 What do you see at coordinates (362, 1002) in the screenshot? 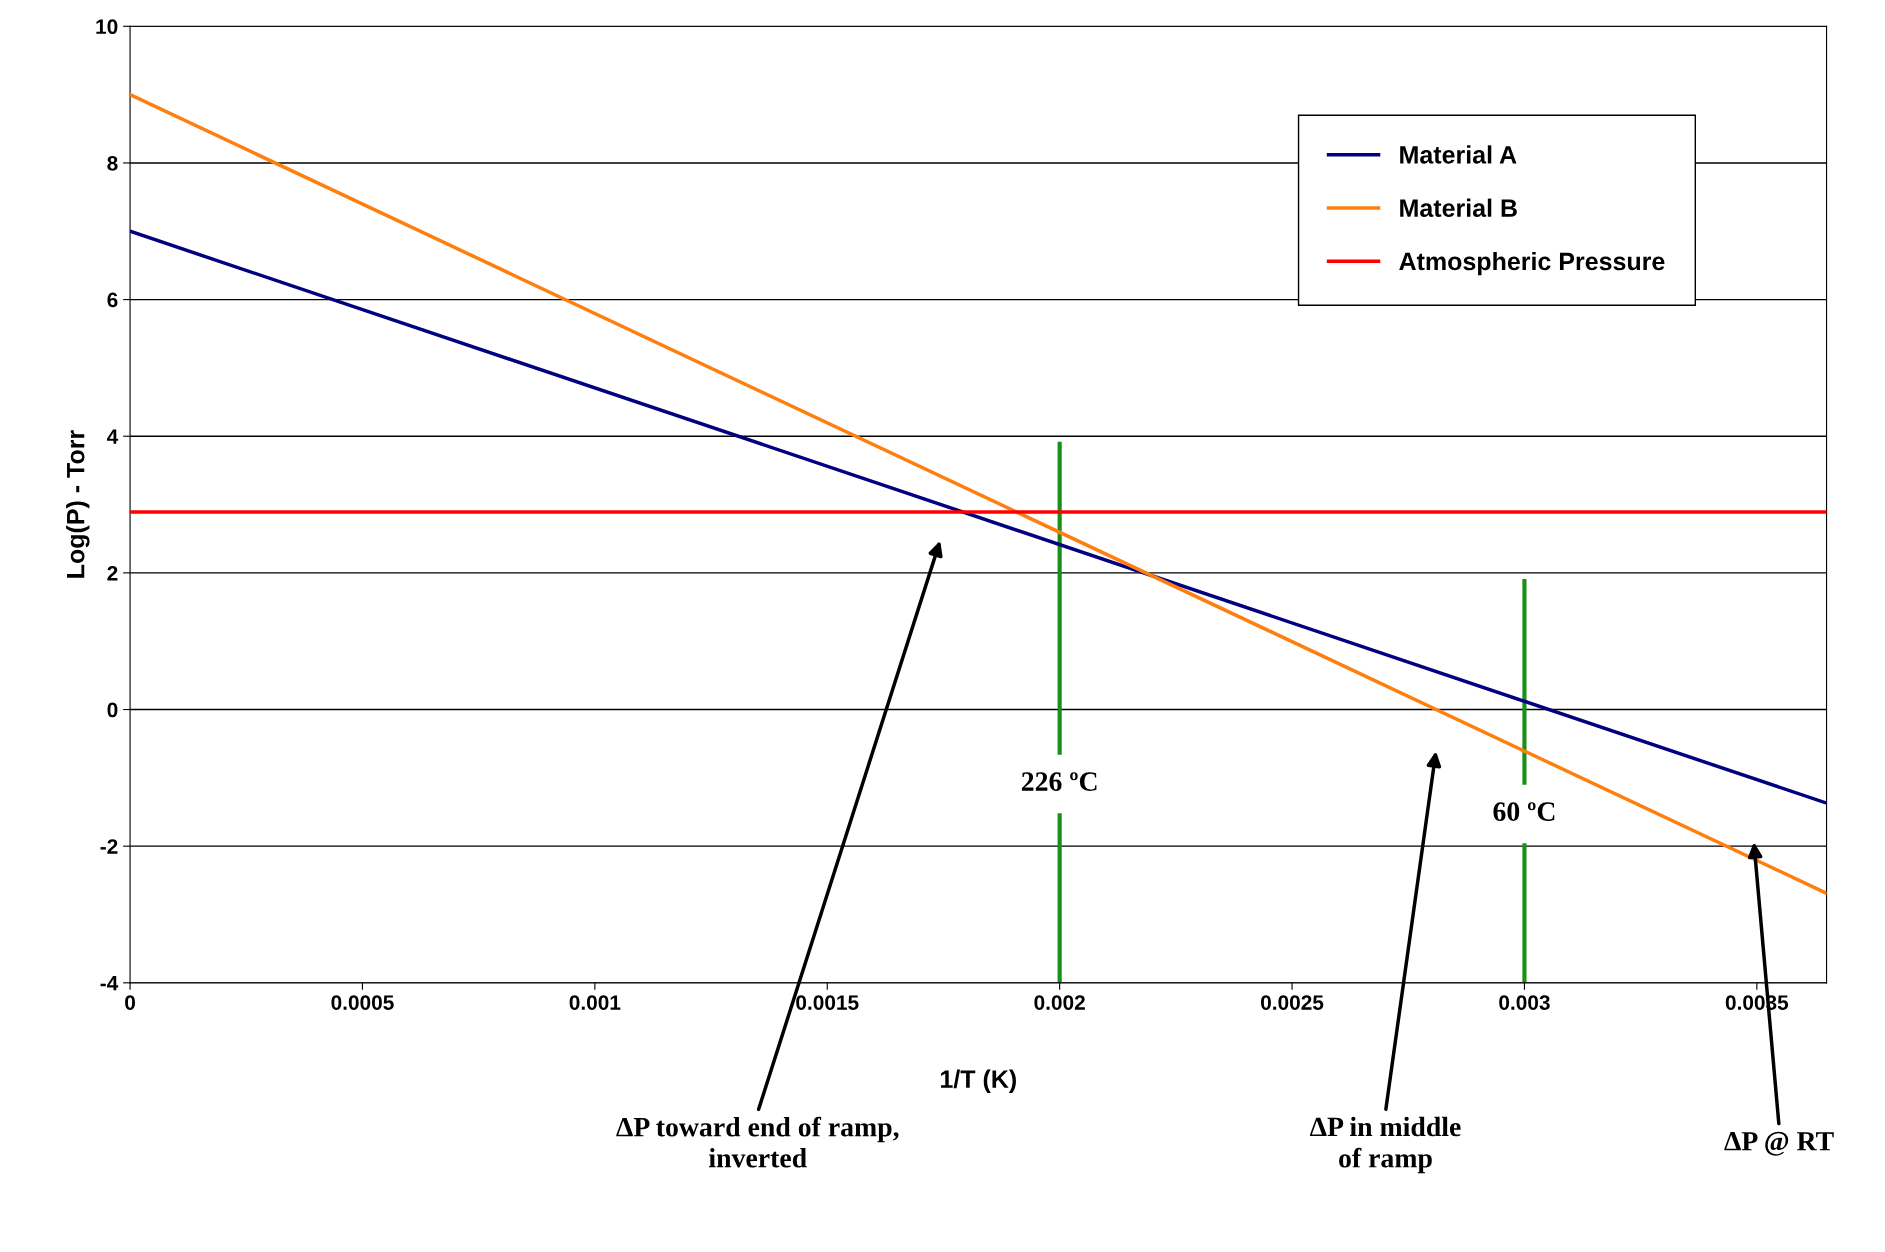
I see `x-tick-label: 0.0005` at bounding box center [362, 1002].